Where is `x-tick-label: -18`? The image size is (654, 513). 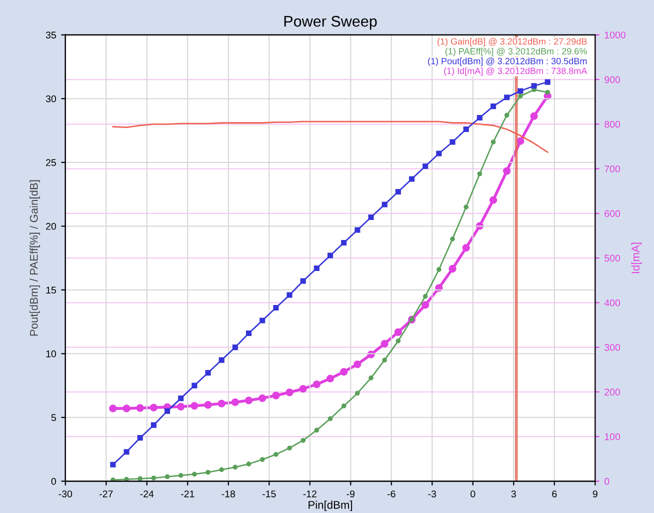
x-tick-label: -18 is located at coordinates (228, 494).